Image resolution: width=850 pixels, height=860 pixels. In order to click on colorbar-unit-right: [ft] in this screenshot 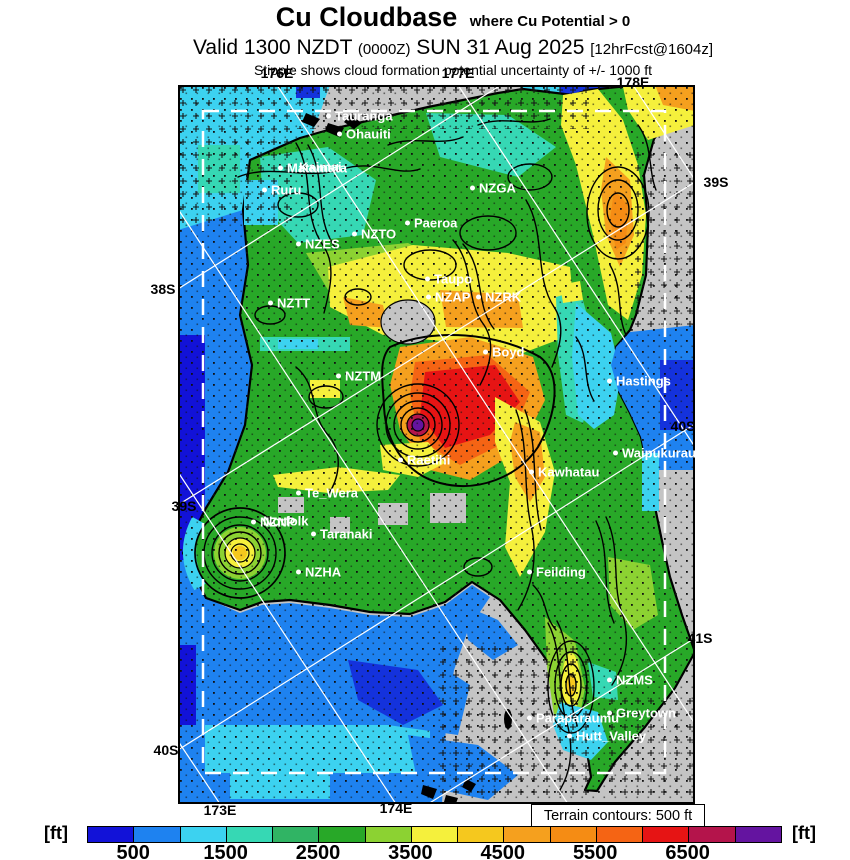, I will do `click(804, 833)`.